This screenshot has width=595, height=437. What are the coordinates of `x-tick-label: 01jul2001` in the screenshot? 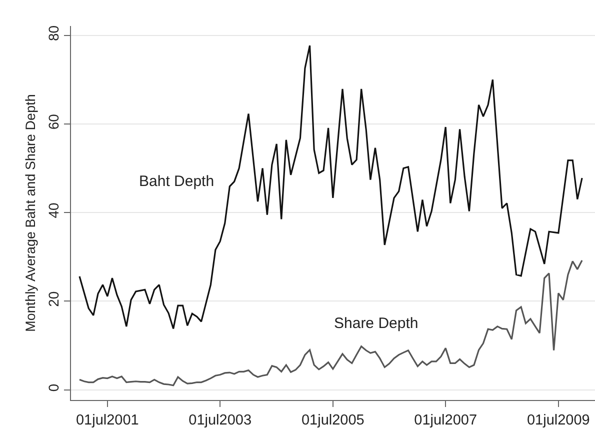 It's located at (107, 420).